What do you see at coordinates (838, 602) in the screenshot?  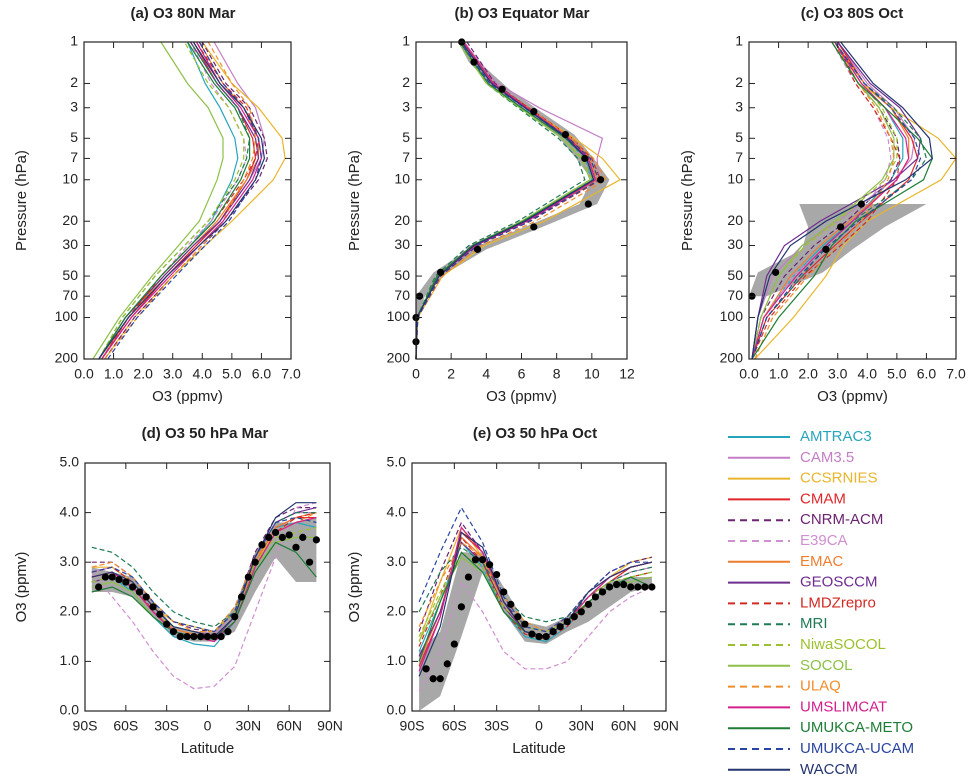 I see `legend-label: LMDZrepro` at bounding box center [838, 602].